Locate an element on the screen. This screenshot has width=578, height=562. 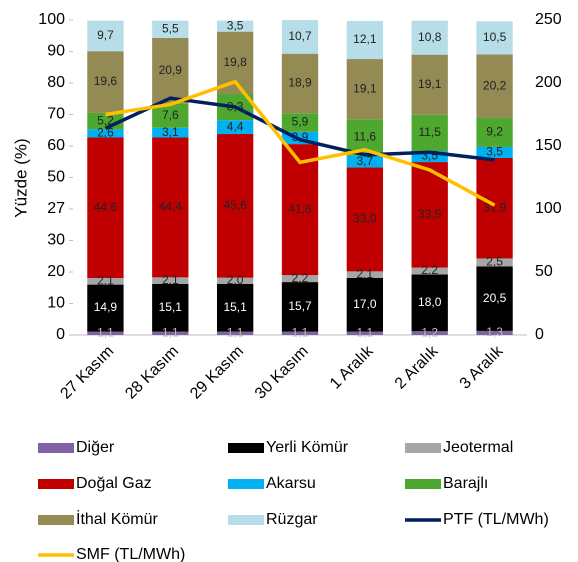
x-tick-label: 2 Aralık is located at coordinates (417, 367).